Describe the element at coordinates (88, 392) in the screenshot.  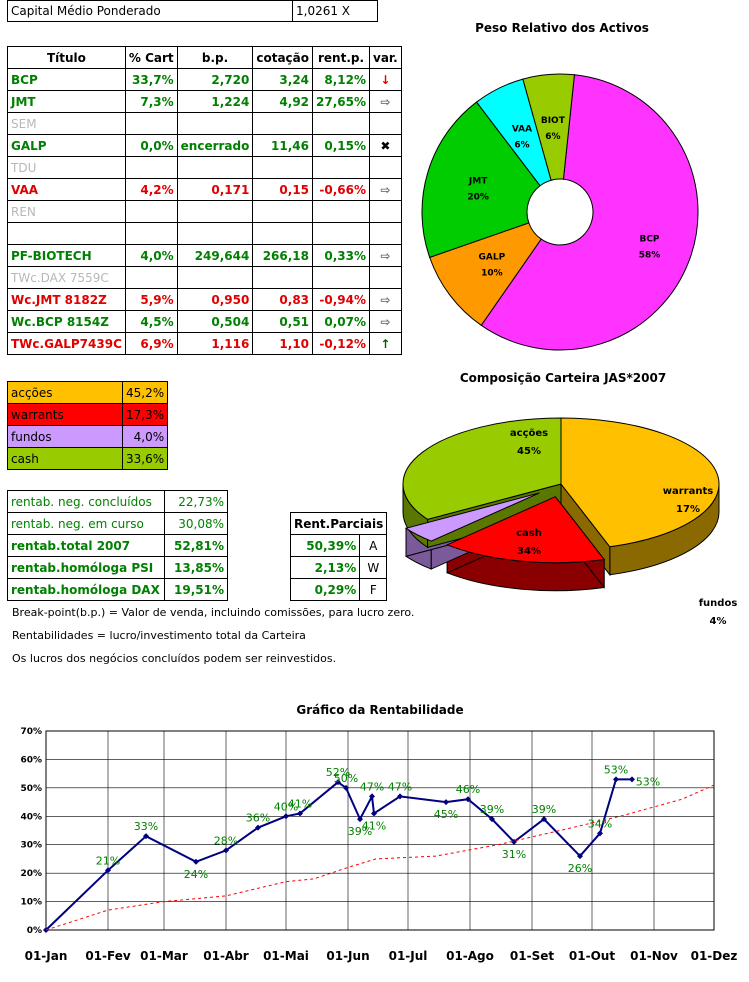
I see `allocation-row: acções 45,2%` at that location.